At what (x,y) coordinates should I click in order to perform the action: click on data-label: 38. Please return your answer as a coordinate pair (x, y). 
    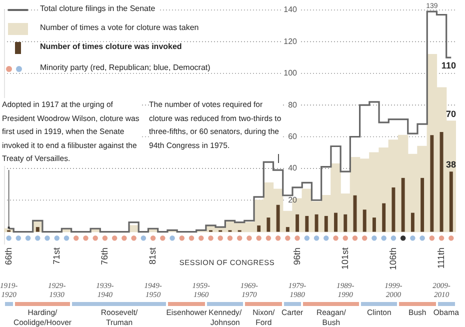
    Looking at the image, I should click on (451, 165).